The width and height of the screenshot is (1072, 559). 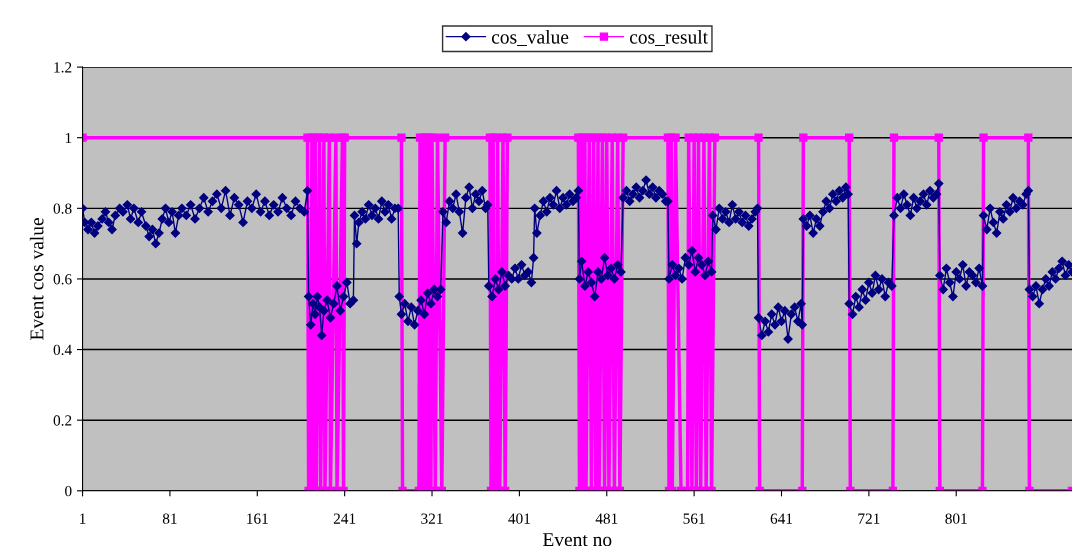 What do you see at coordinates (577, 540) in the screenshot?
I see `x-axis-title: Event no` at bounding box center [577, 540].